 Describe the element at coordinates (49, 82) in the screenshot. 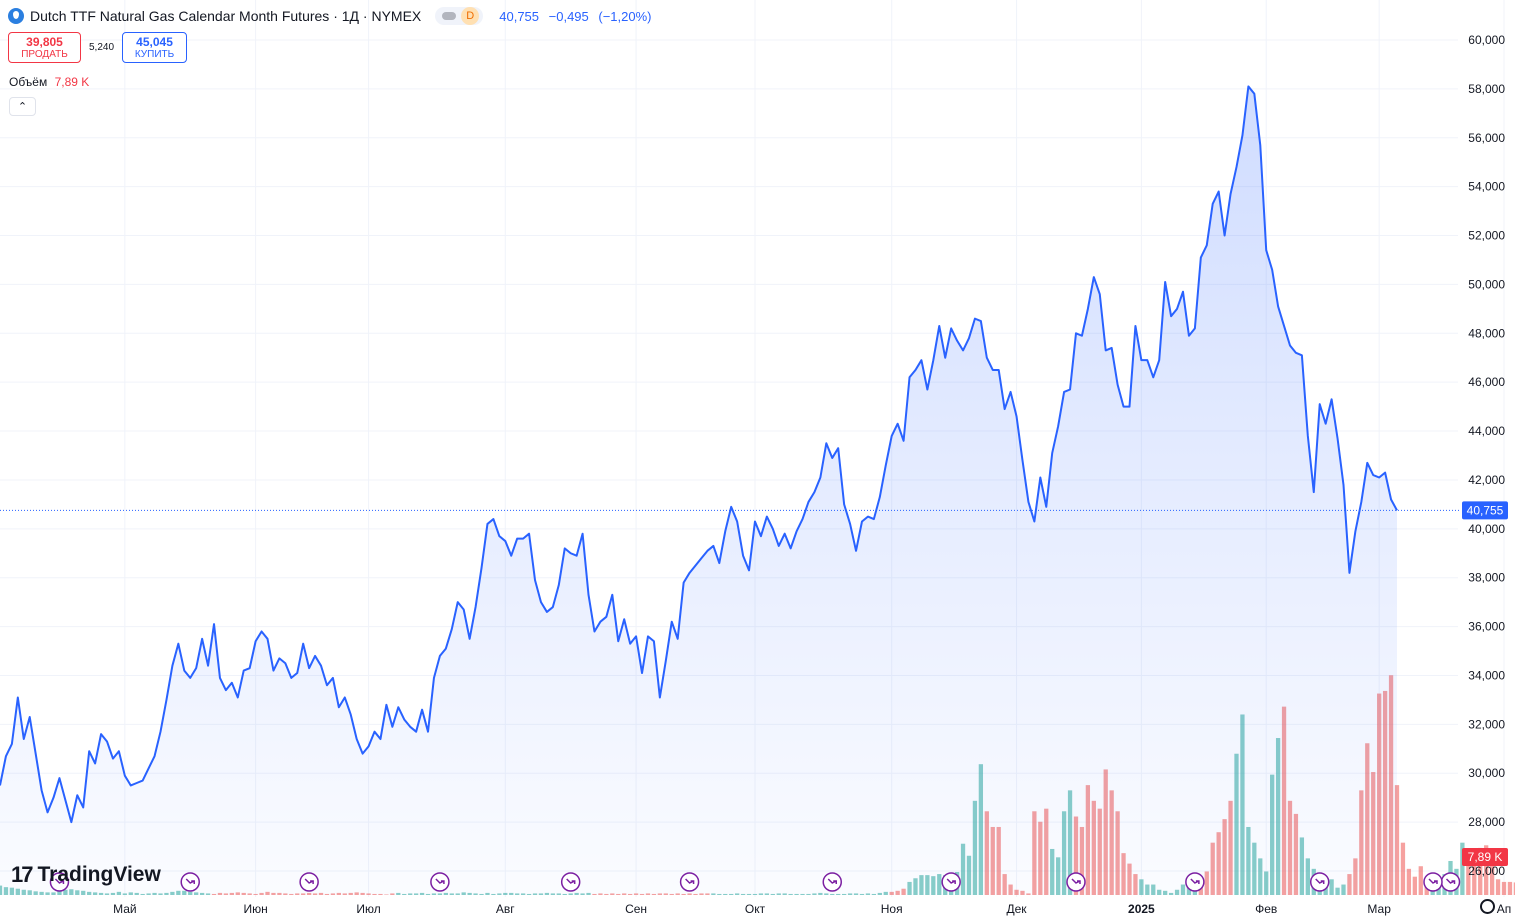

I see `volume-legend: Объём 7,89 K` at that location.